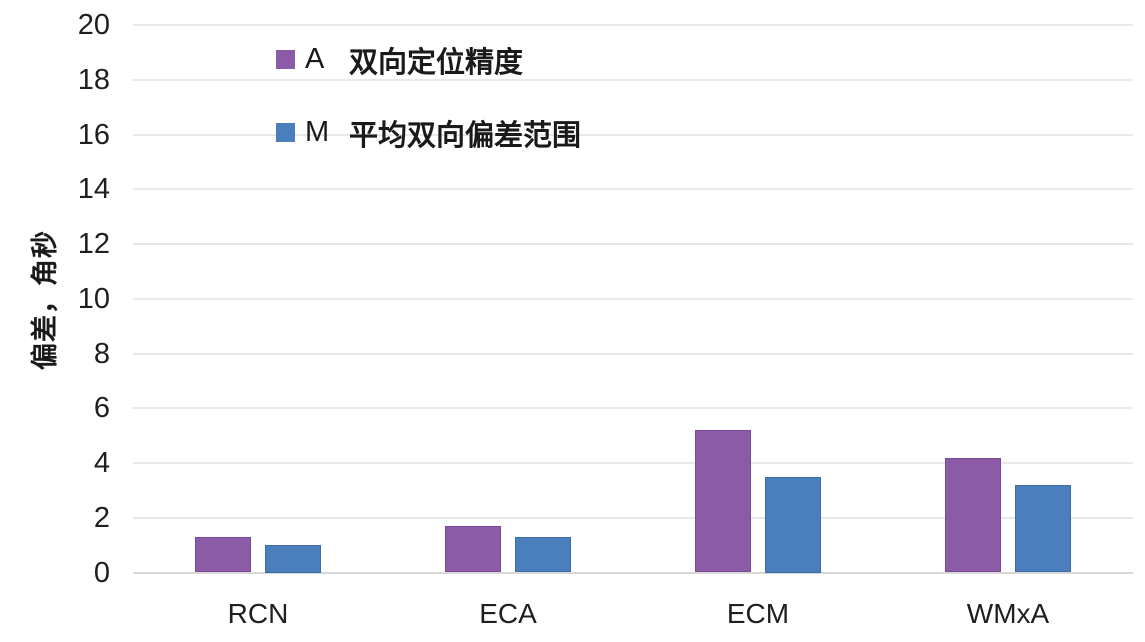 This screenshot has width=1145, height=642. What do you see at coordinates (258, 613) in the screenshot?
I see `x-tick-label: RCN` at bounding box center [258, 613].